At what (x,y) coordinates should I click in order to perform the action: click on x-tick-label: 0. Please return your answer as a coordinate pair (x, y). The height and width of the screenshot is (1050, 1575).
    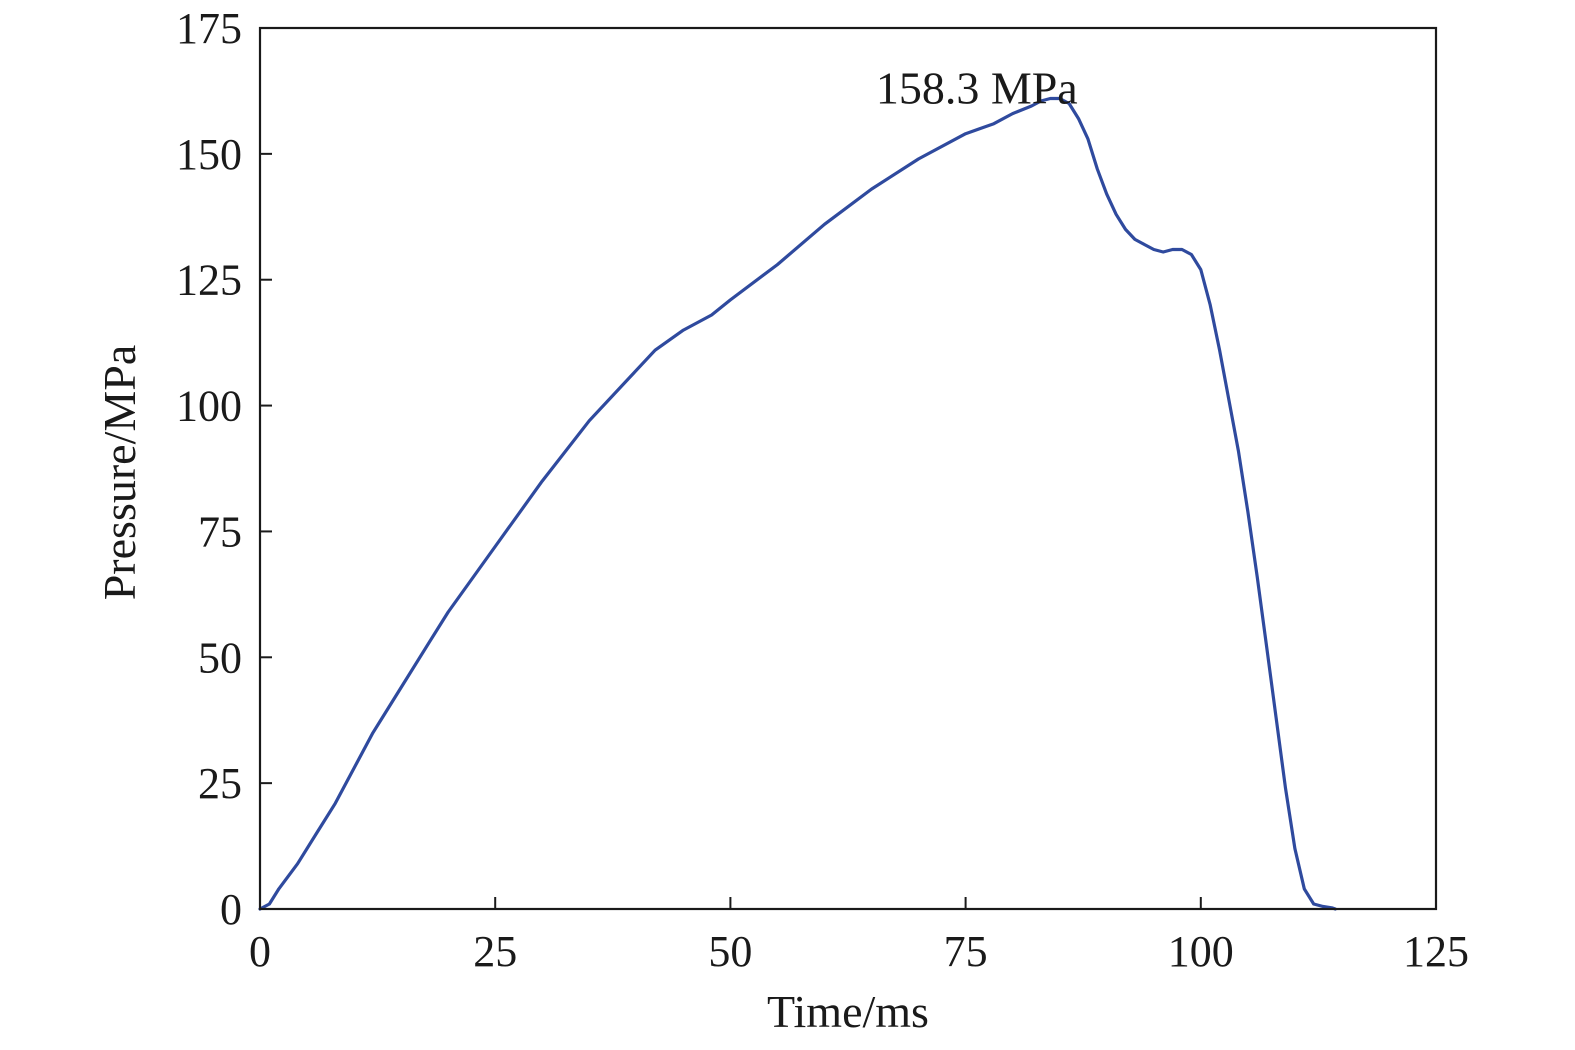
    Looking at the image, I should click on (260, 951).